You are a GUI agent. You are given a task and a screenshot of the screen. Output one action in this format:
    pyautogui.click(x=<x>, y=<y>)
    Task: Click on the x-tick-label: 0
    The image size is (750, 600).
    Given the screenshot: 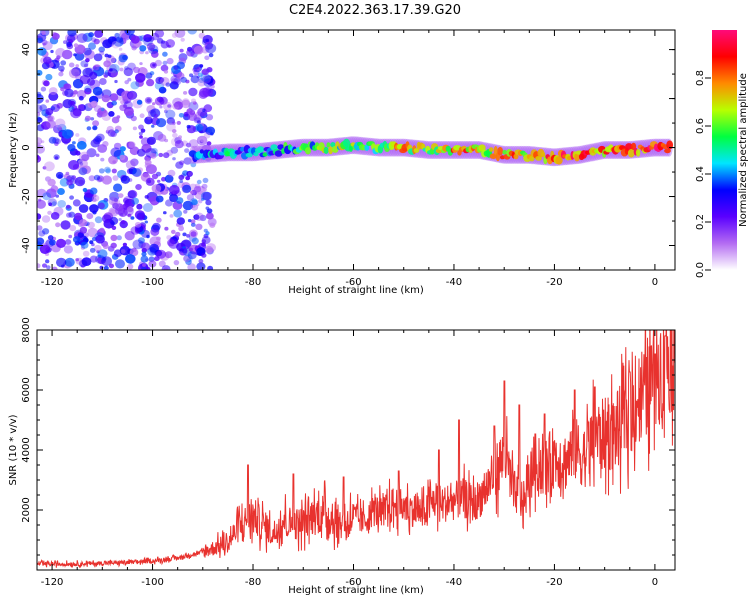 What is the action you would take?
    pyautogui.click(x=655, y=582)
    